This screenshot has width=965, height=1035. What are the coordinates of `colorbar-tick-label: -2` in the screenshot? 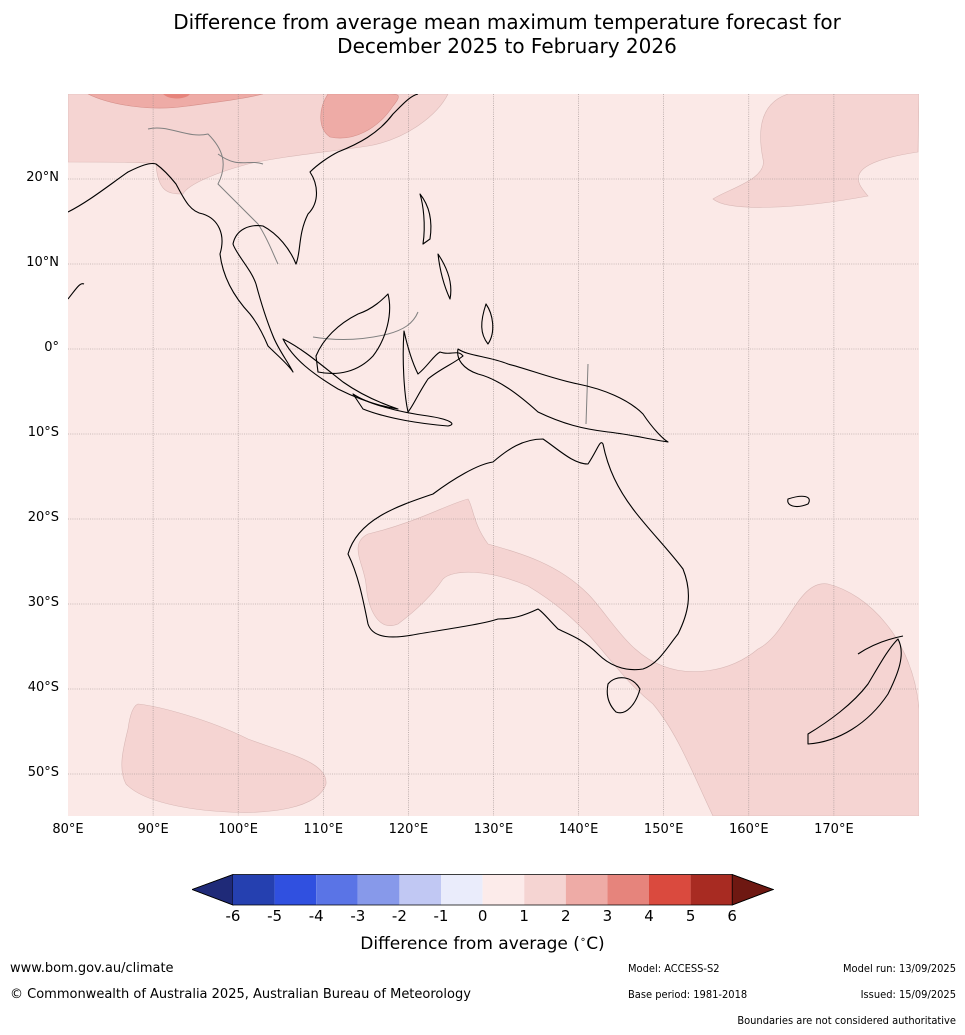 It's located at (399, 916).